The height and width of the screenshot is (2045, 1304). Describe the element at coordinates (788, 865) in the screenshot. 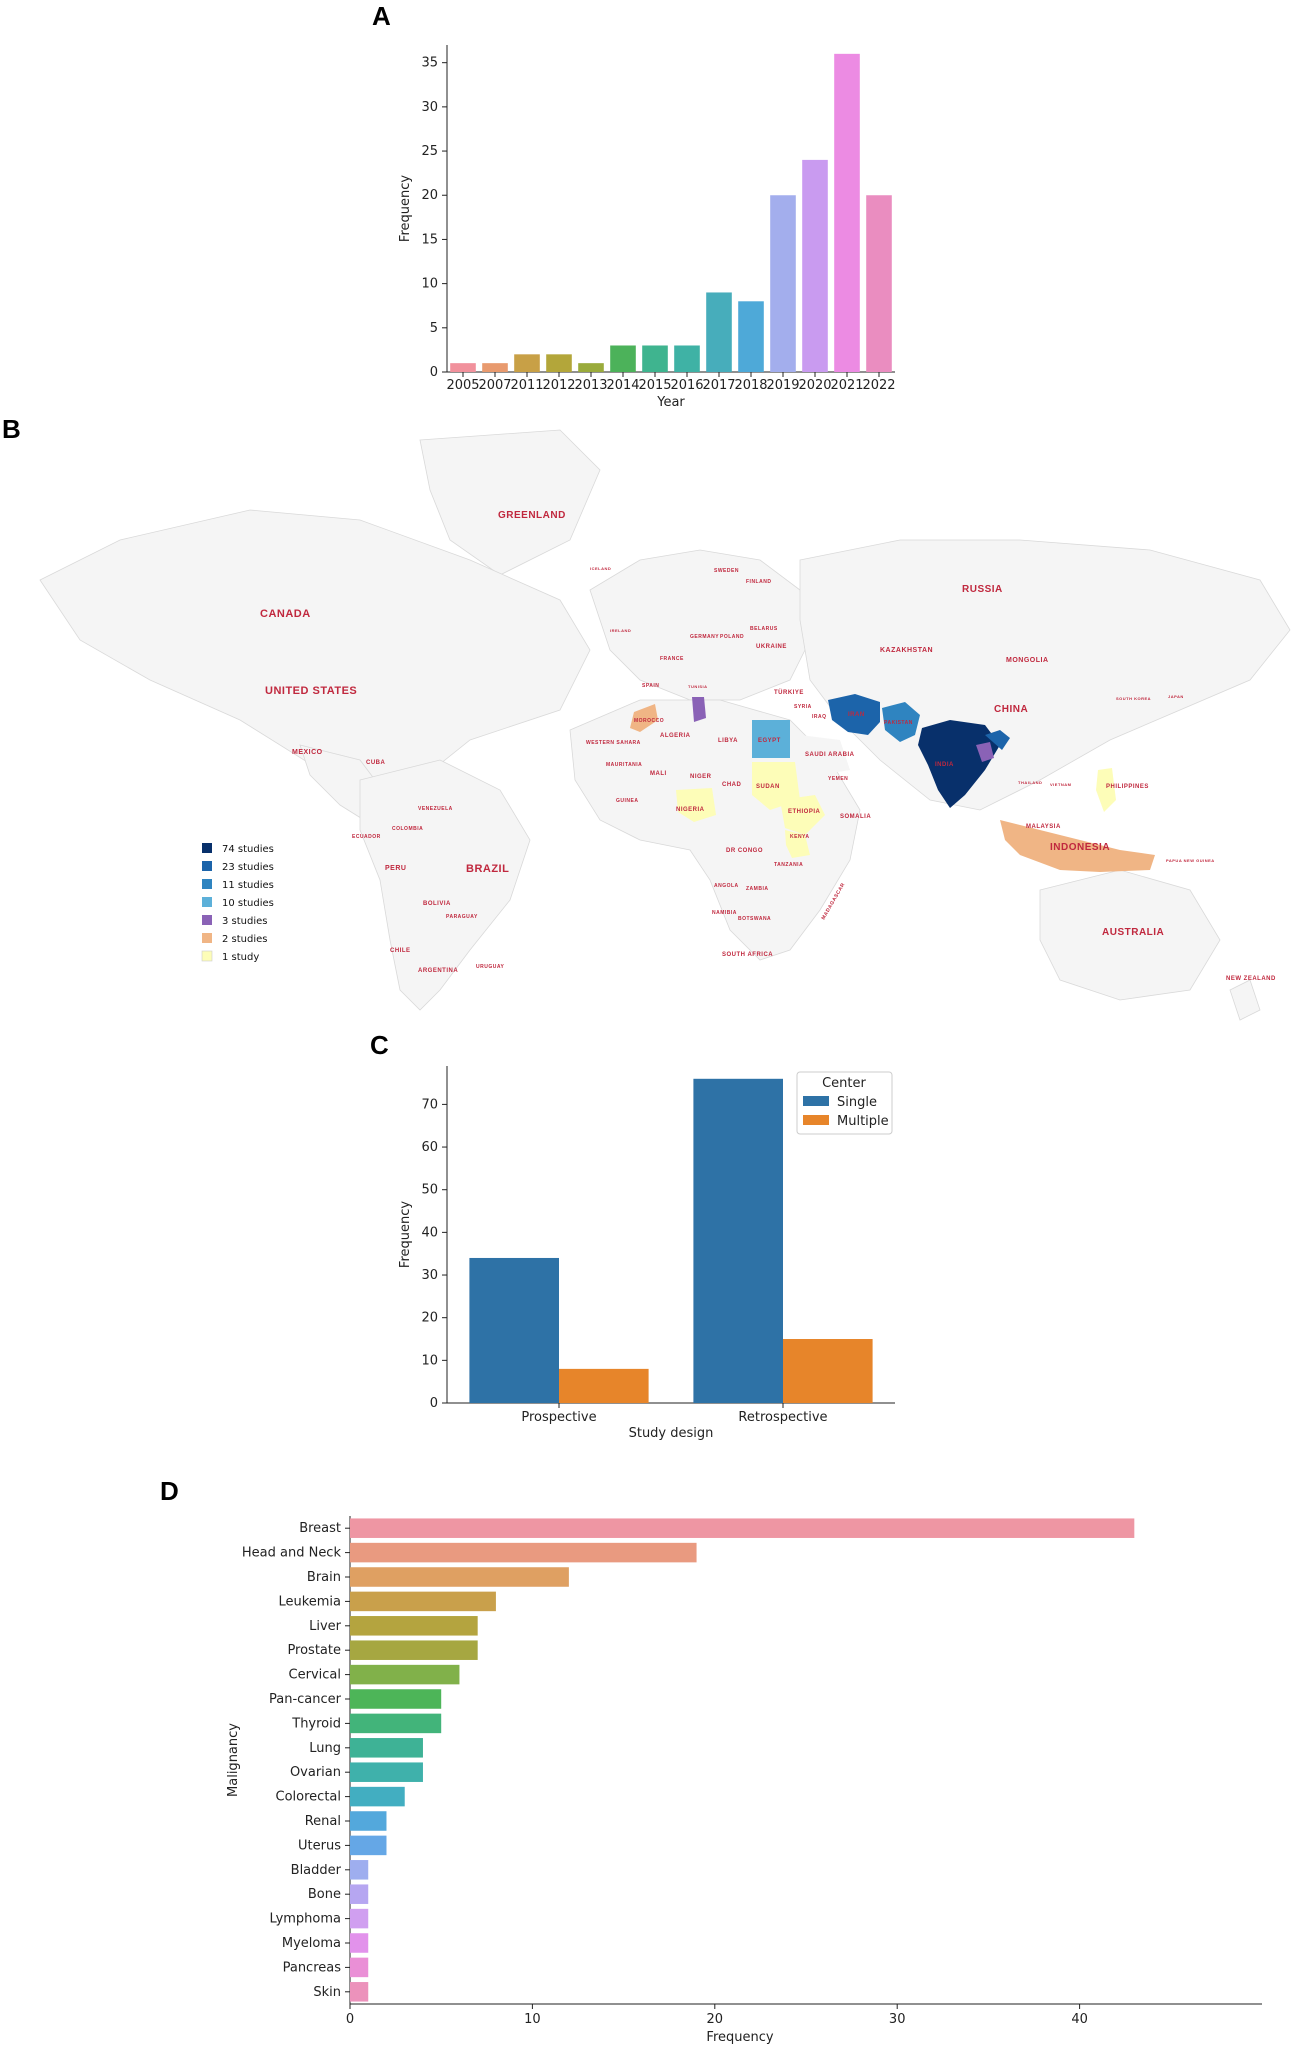

I see `map-label-tanzania: TANZANIA` at that location.